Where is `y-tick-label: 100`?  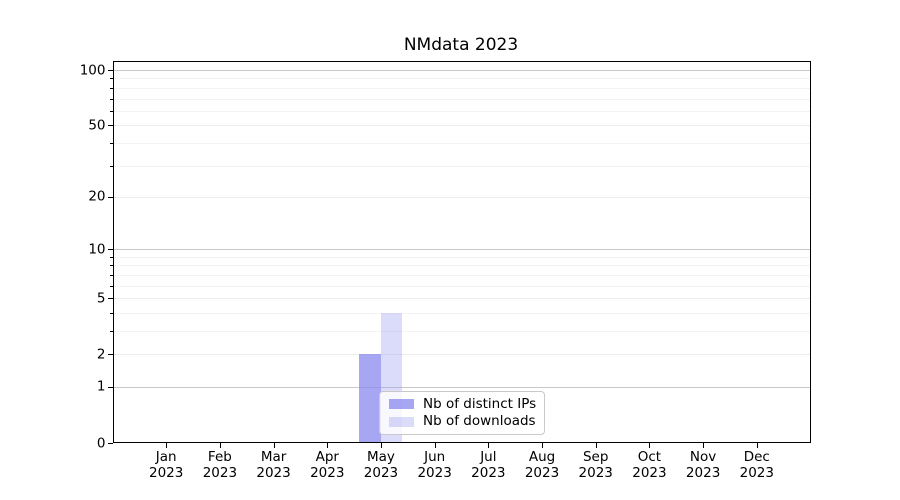 y-tick-label: 100 is located at coordinates (92, 69).